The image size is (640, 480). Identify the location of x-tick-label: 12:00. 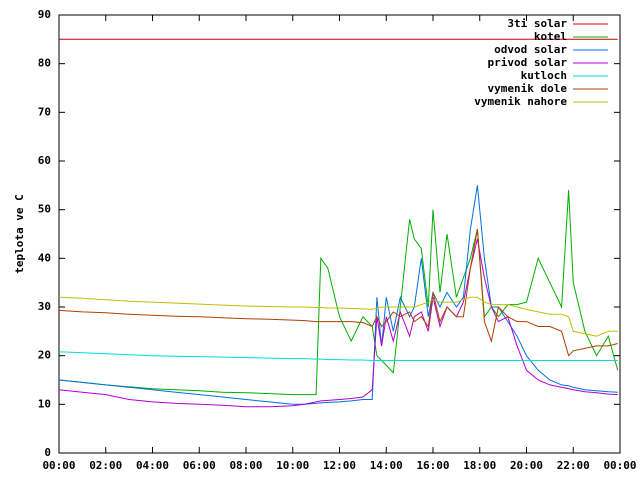
(339, 465).